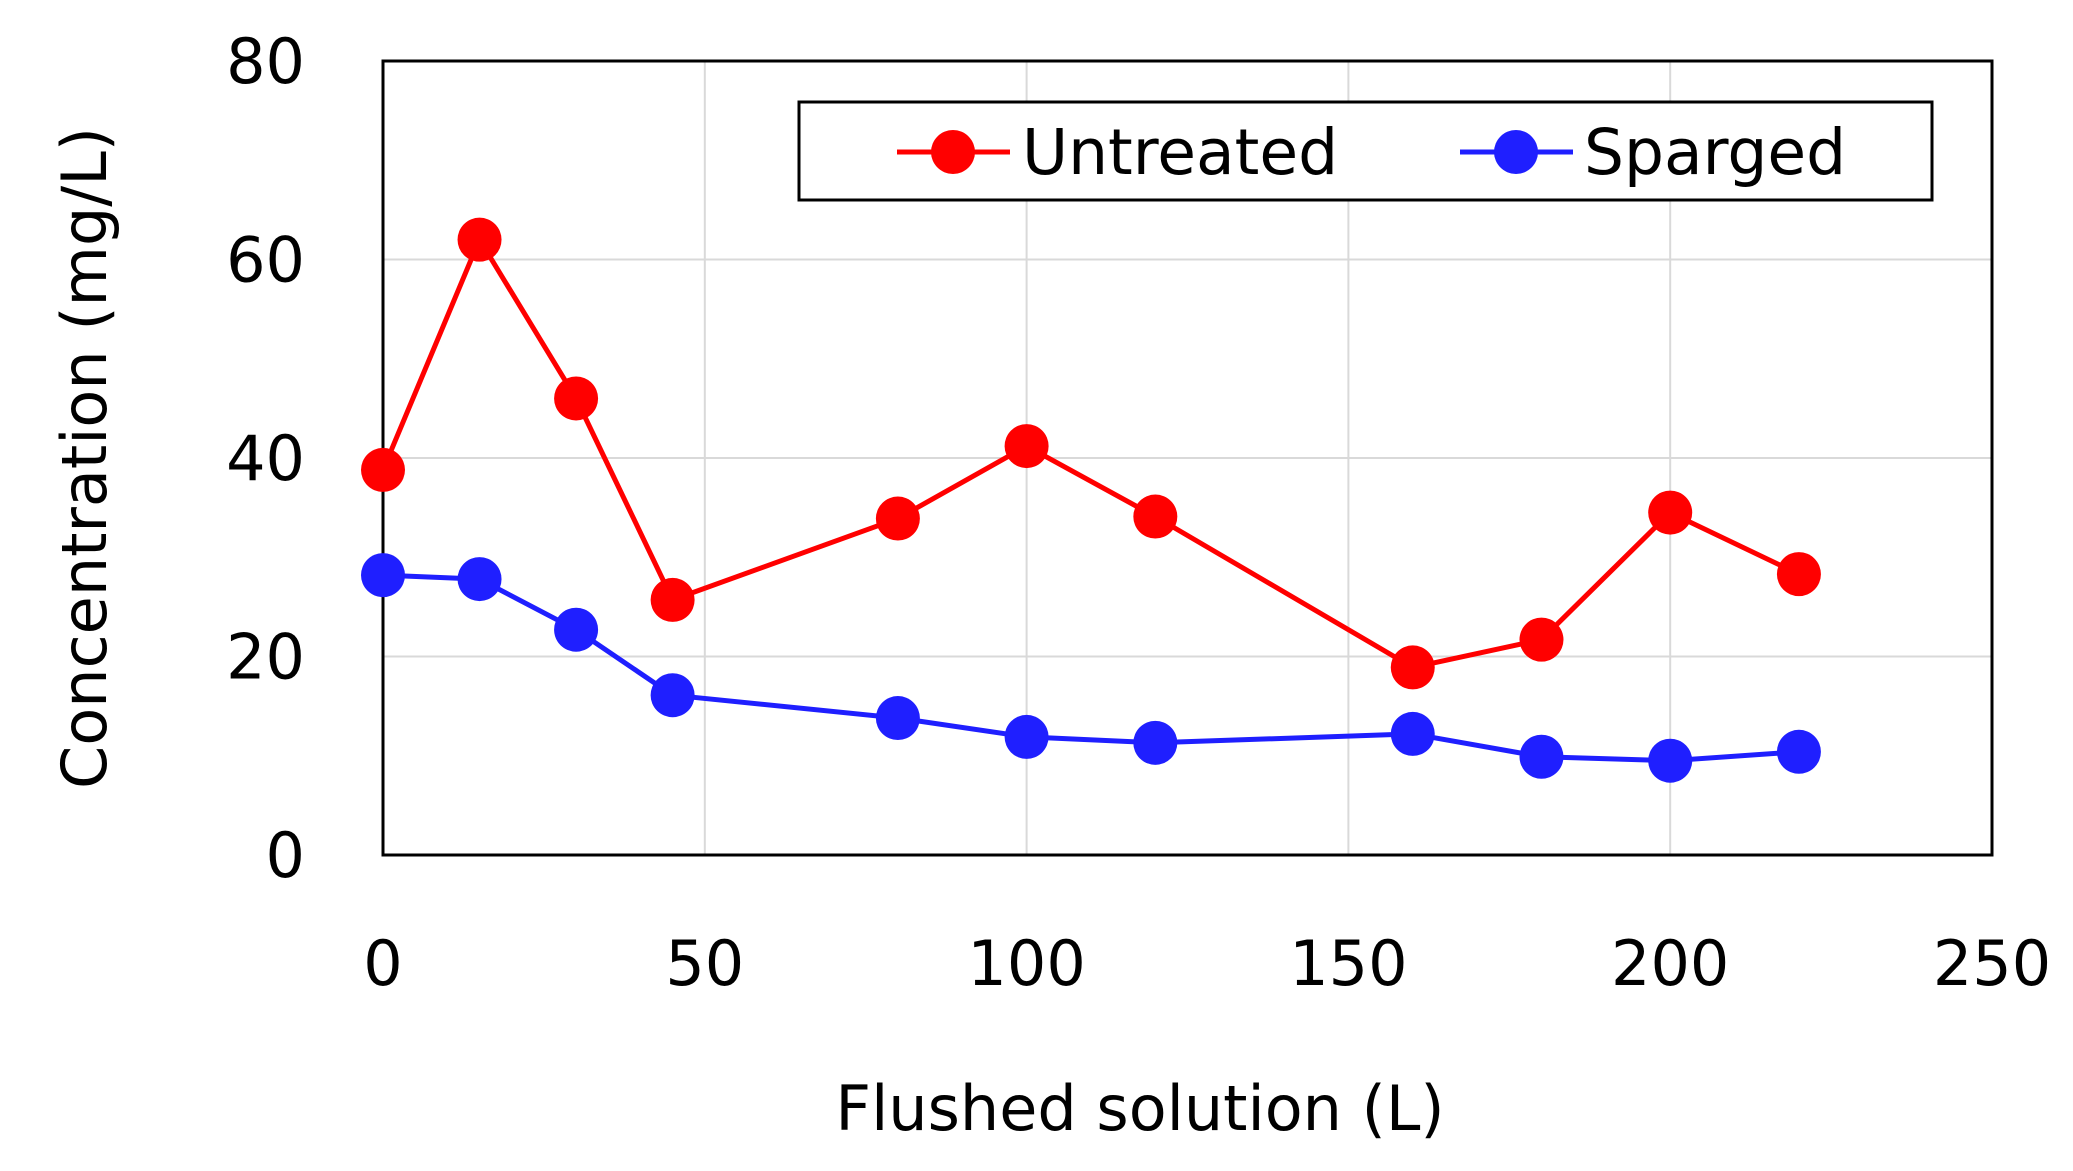 This screenshot has width=2073, height=1171. I want to click on x-axis-label: Flushed solution (L), so click(1139, 1108).